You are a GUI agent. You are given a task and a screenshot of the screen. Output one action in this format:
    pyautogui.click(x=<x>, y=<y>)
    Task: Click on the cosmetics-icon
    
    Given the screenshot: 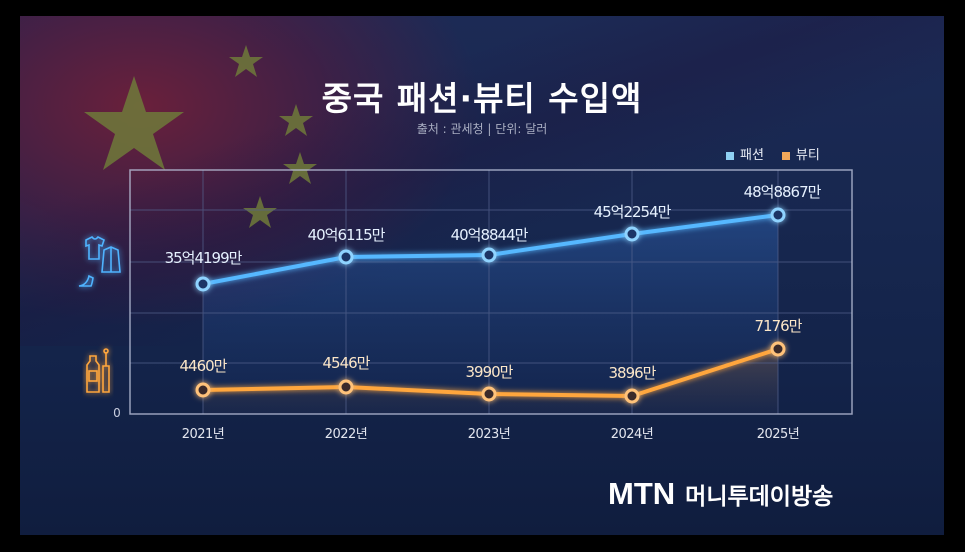 What is the action you would take?
    pyautogui.click(x=98, y=370)
    